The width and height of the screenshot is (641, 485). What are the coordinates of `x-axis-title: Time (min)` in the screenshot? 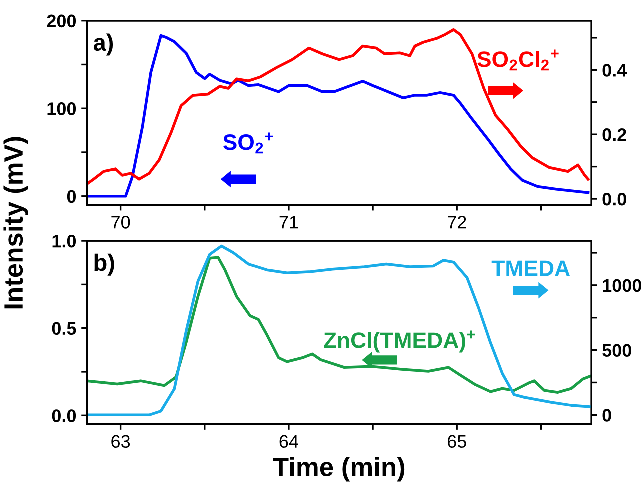 It's located at (339, 469).